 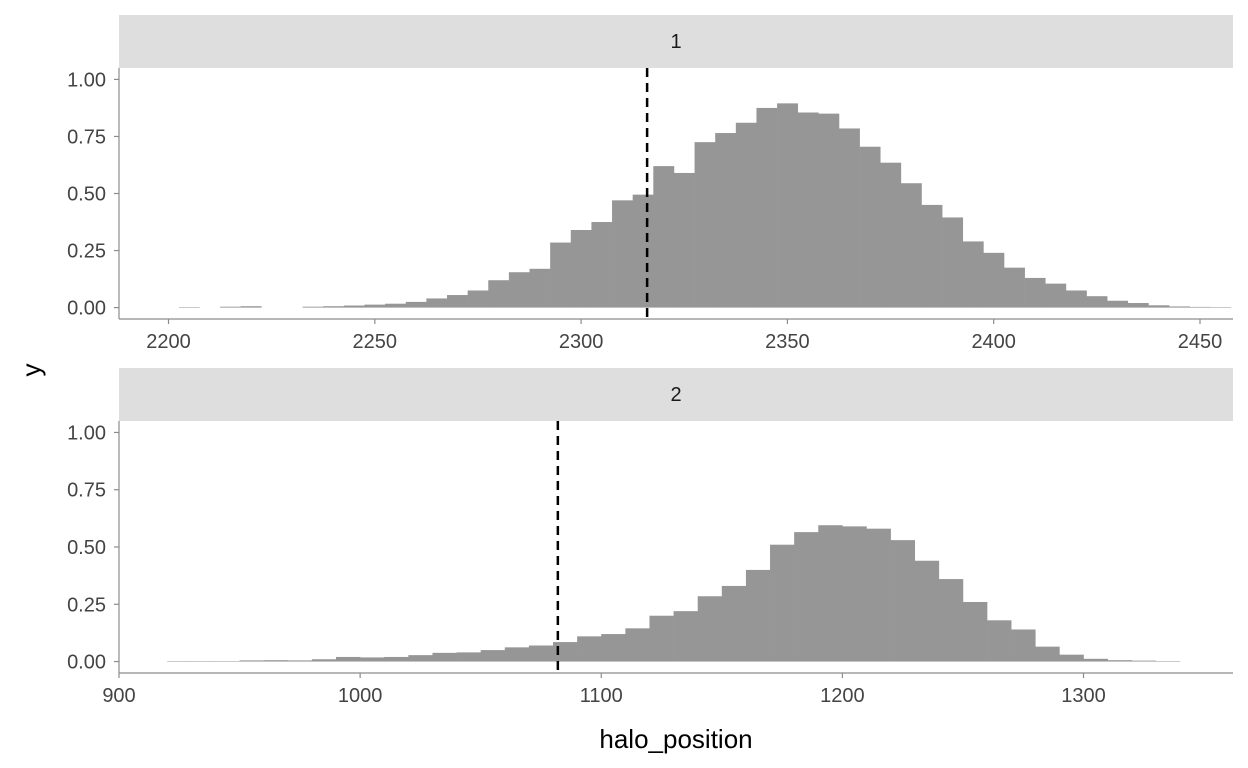 What do you see at coordinates (842, 696) in the screenshot?
I see `x-tick-label: 1200` at bounding box center [842, 696].